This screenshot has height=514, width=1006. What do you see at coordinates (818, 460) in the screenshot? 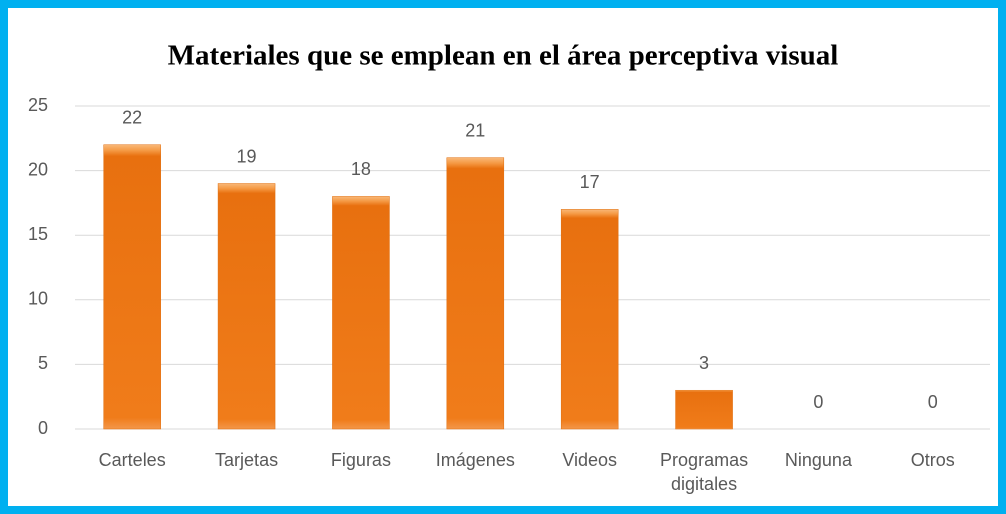
I see `x-tick-label: Ninguna` at bounding box center [818, 460].